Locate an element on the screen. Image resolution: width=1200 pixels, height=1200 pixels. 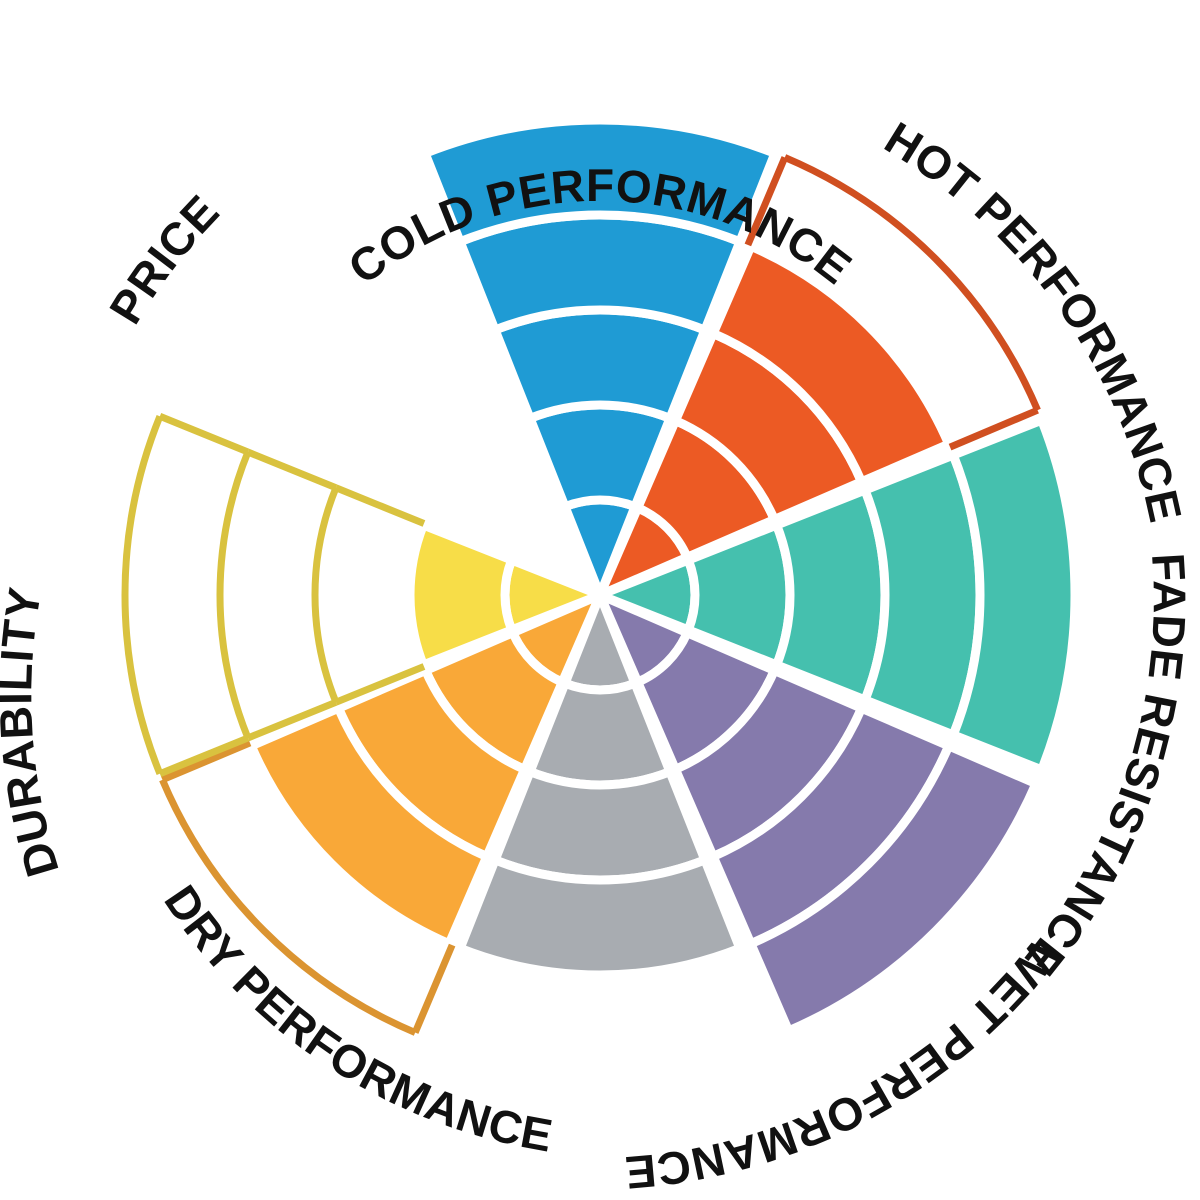
sector-segment-fade-resistance-ring3 is located at coordinates (831, 595).